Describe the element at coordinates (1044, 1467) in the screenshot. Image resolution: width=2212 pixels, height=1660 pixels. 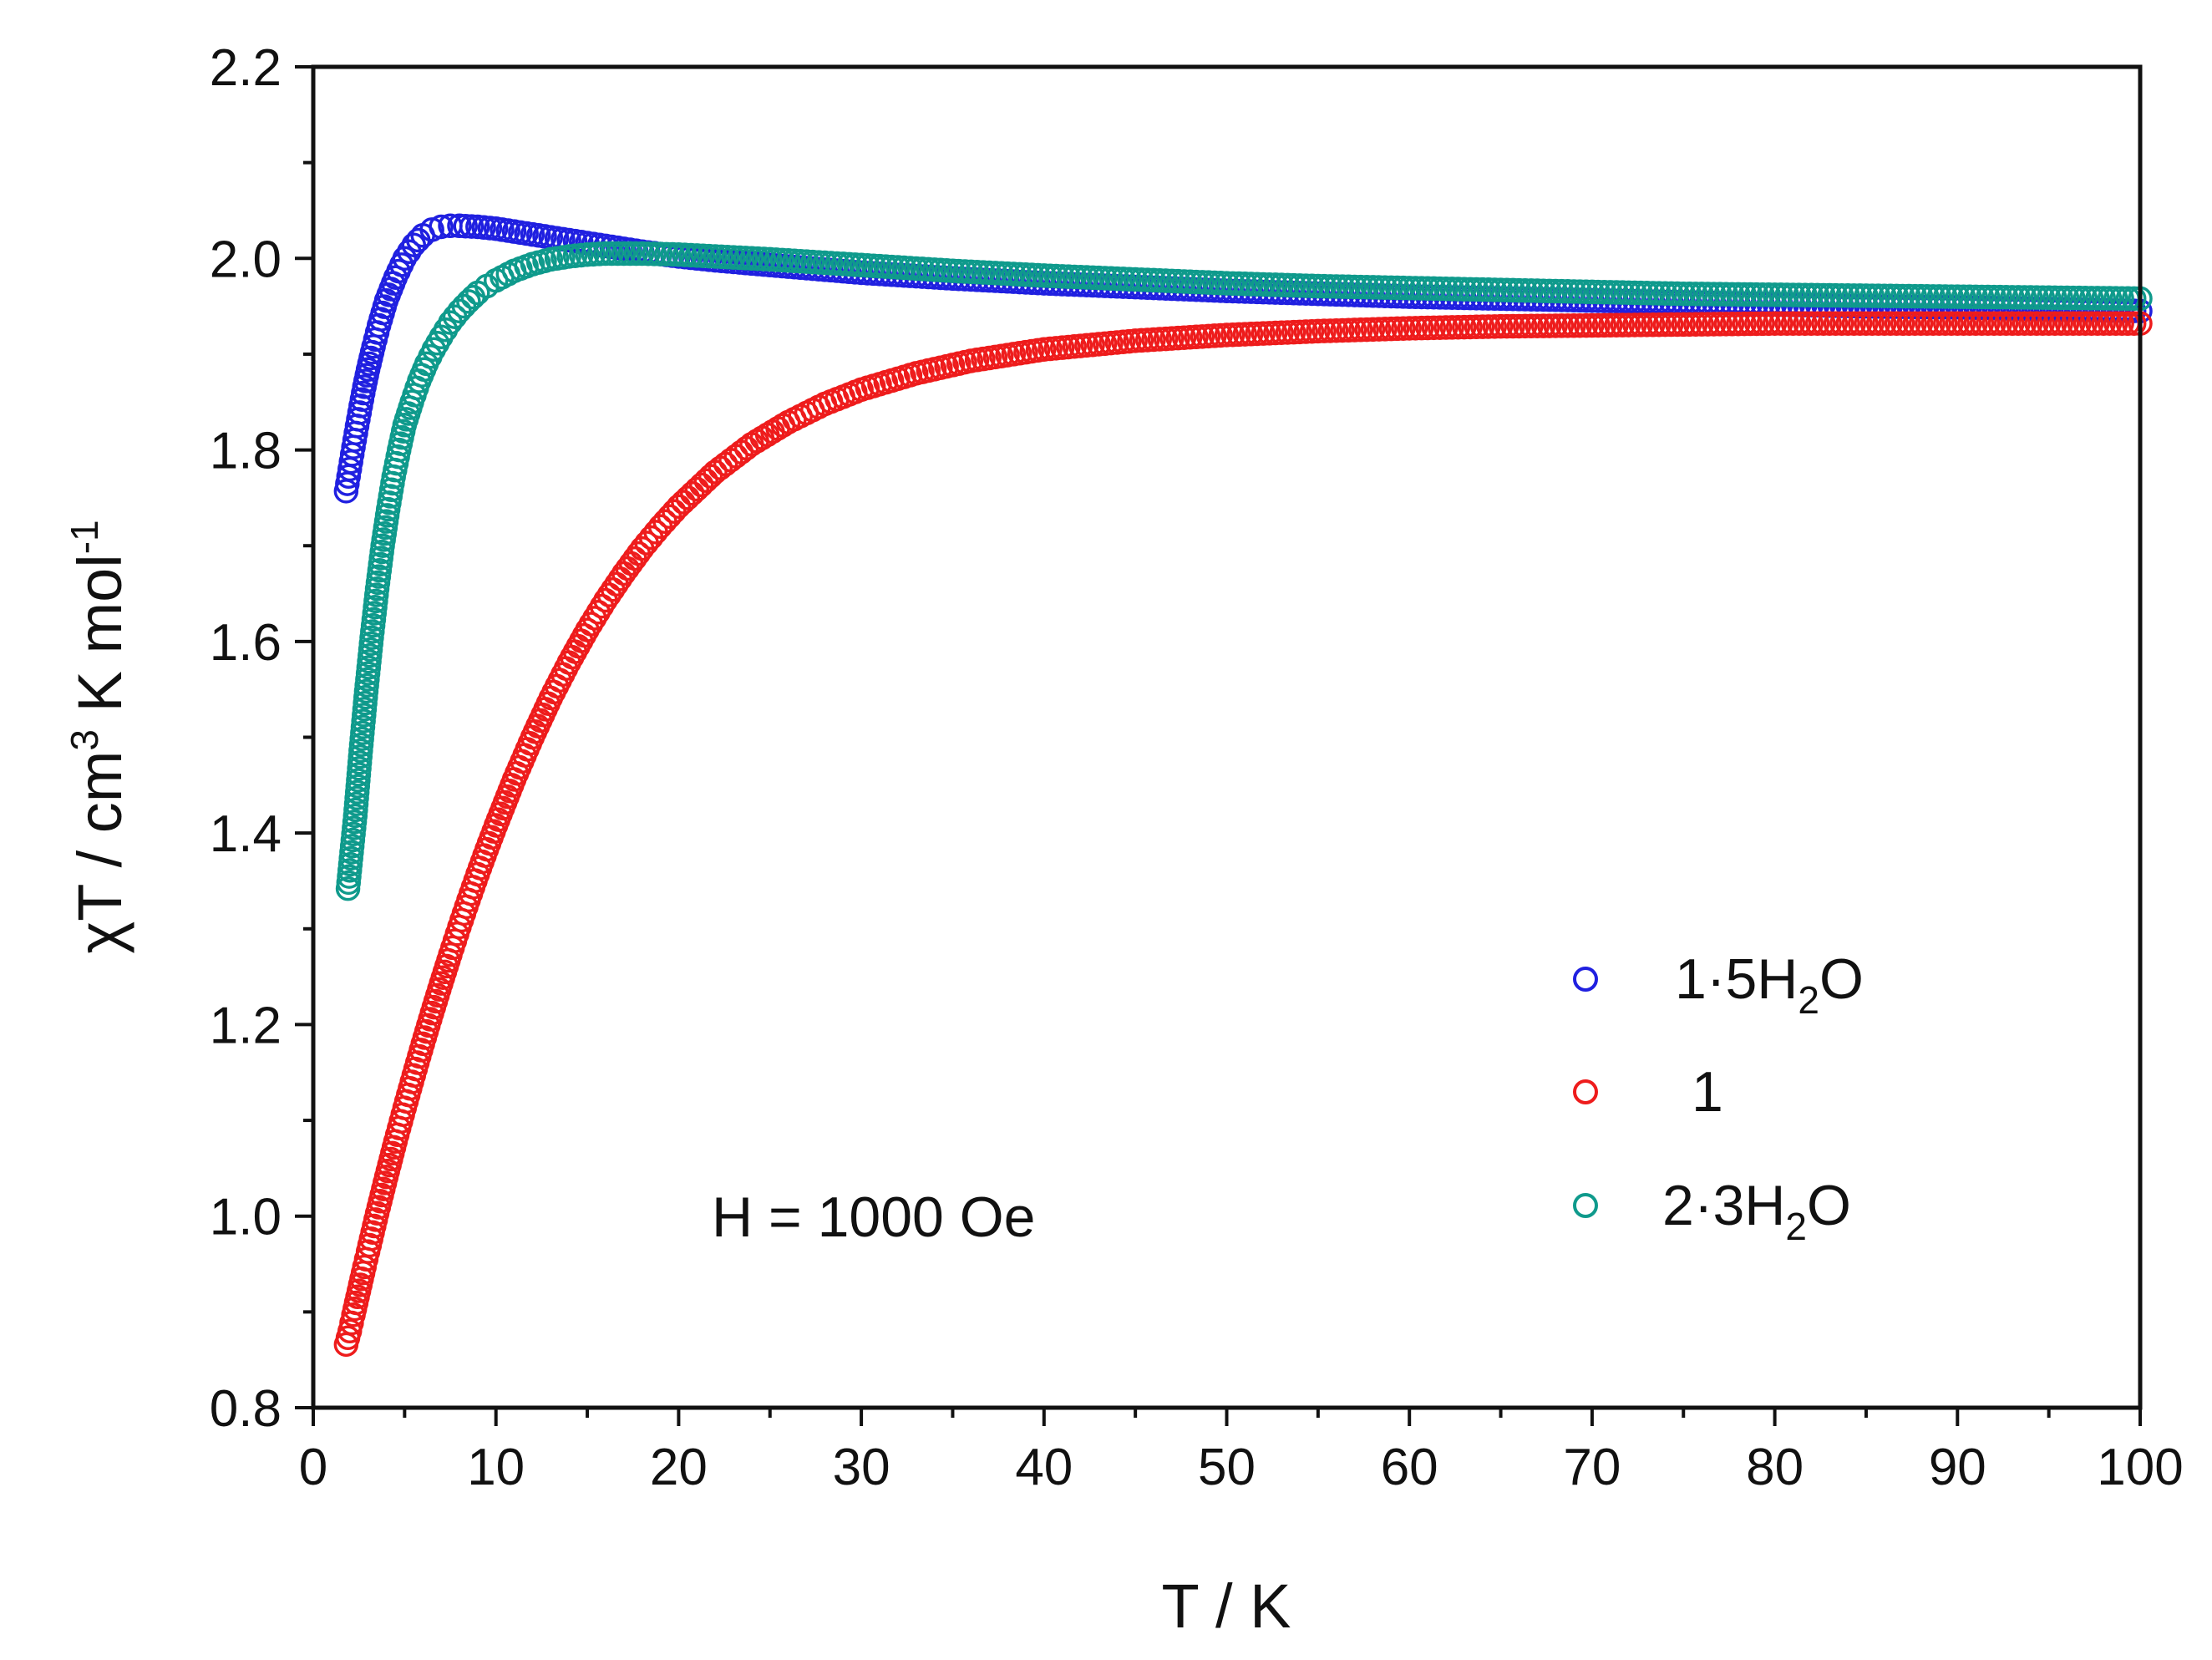
I see `x-tick-label-40: 40` at that location.